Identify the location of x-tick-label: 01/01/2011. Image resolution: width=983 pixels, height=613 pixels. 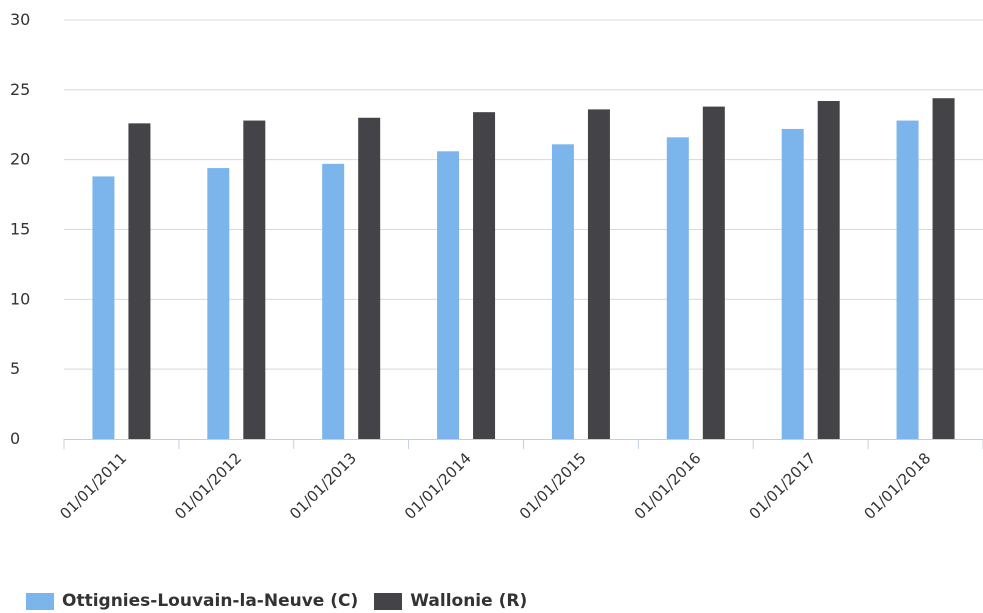
(93, 486).